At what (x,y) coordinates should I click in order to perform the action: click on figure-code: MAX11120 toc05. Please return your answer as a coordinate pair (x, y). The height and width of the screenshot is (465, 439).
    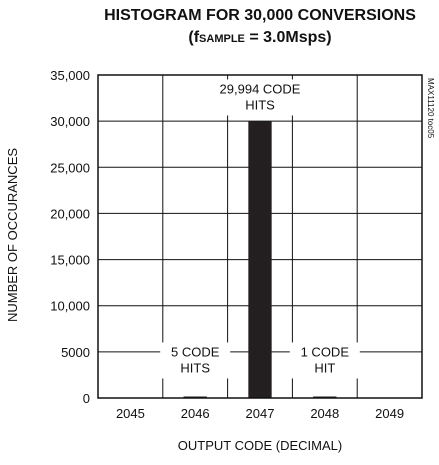
    Looking at the image, I should click on (430, 108).